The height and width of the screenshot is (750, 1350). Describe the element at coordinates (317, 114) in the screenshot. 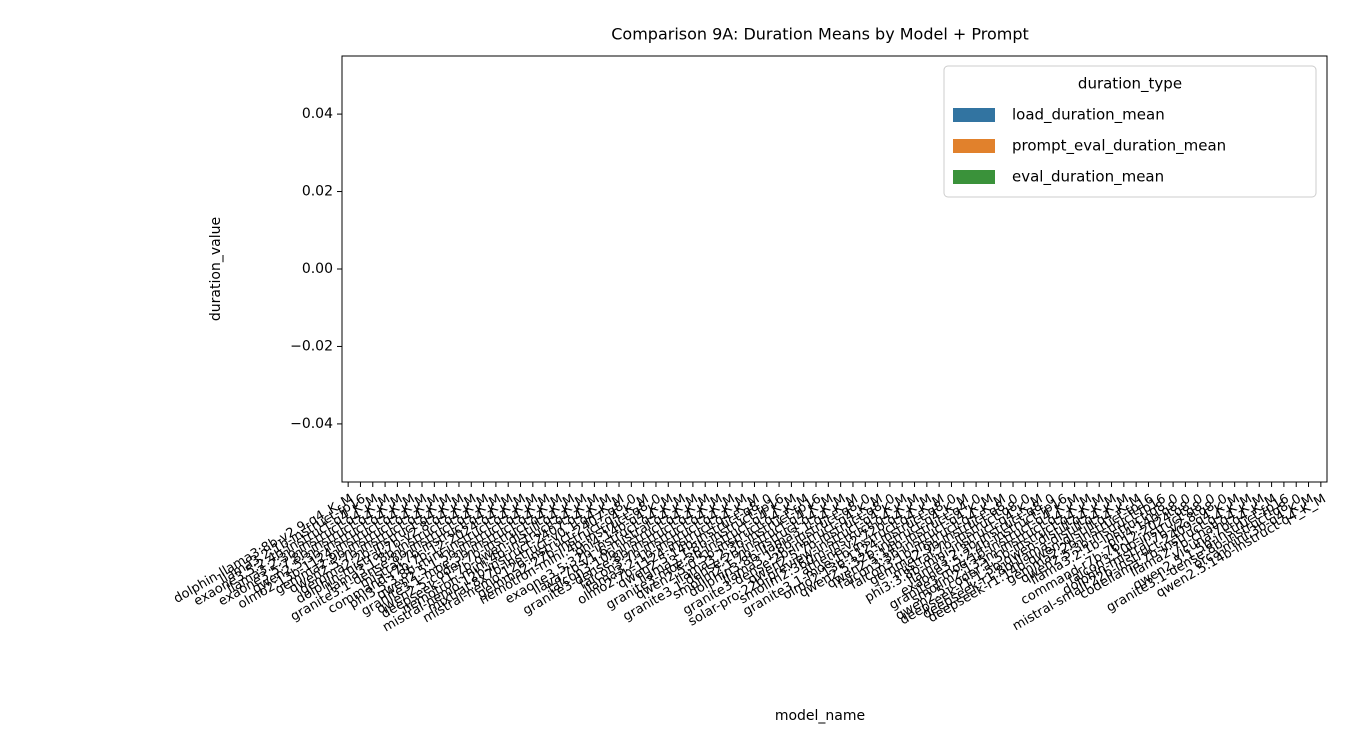

I see `y-tick-label: 0.04` at that location.